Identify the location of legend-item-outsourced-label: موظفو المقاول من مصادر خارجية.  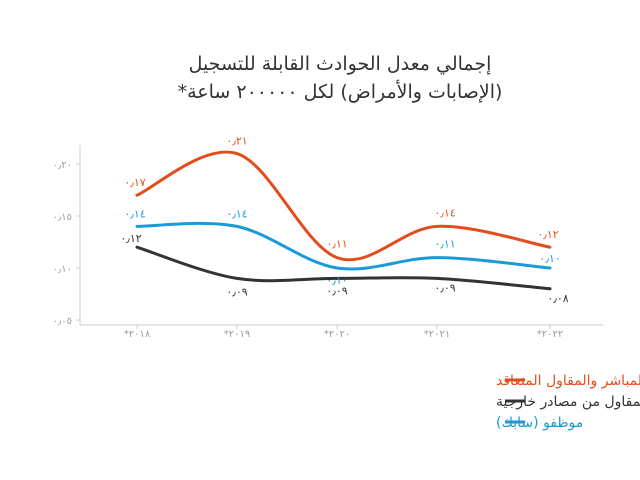
(568, 402).